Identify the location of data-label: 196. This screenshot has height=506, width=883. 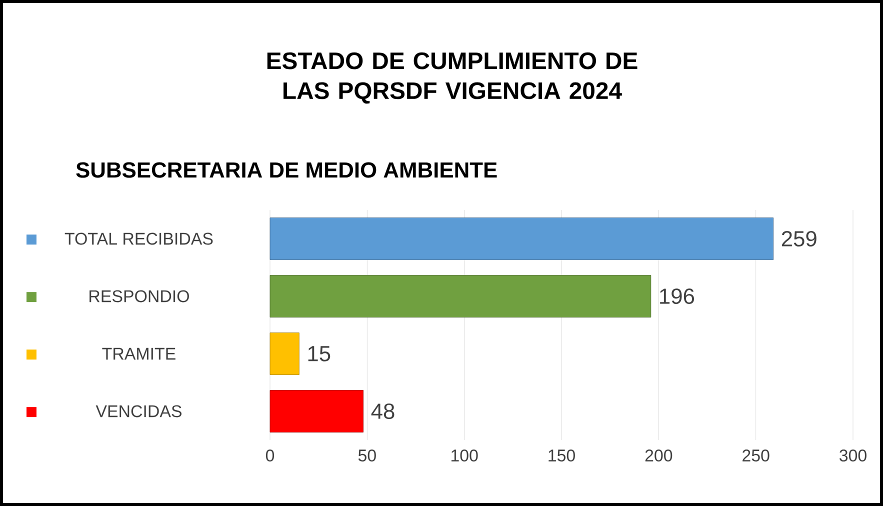
(677, 296).